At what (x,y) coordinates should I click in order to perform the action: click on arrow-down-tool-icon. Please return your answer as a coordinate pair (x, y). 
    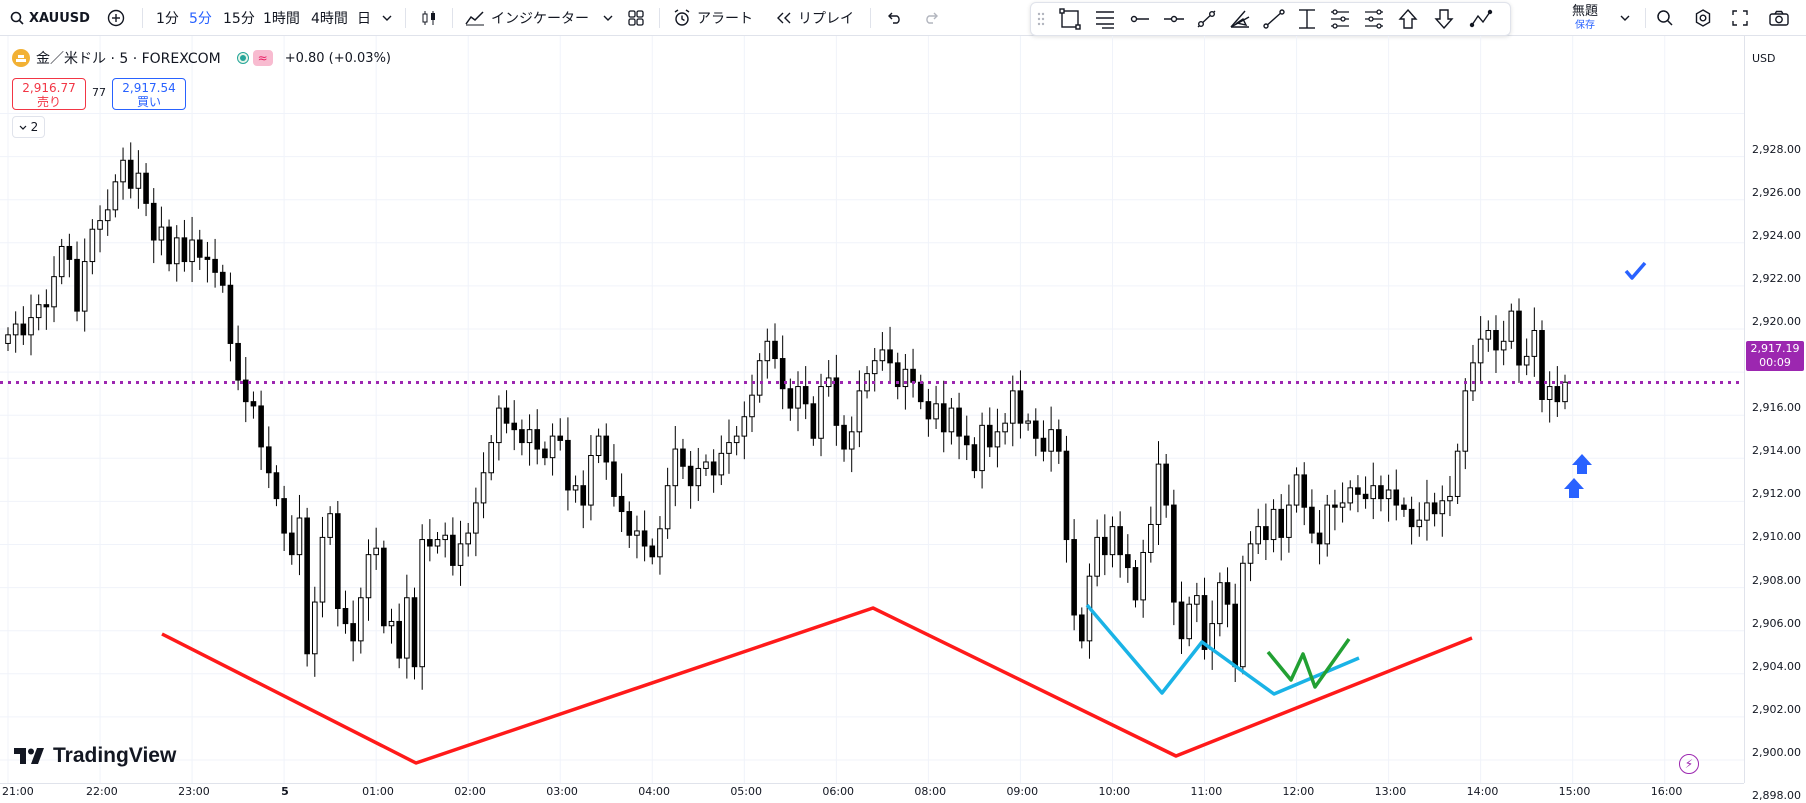
    Looking at the image, I should click on (1444, 19).